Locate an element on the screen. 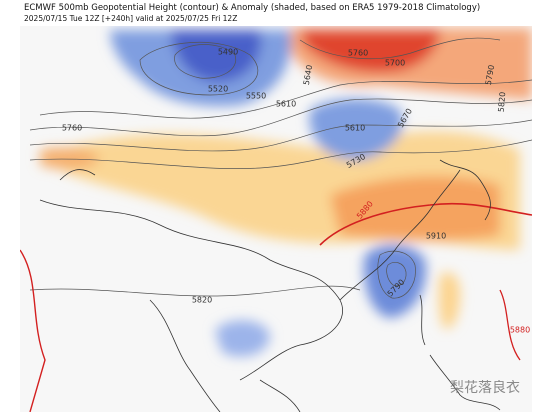 The height and width of the screenshot is (412, 542). contour-label: 5640 is located at coordinates (308, 75).